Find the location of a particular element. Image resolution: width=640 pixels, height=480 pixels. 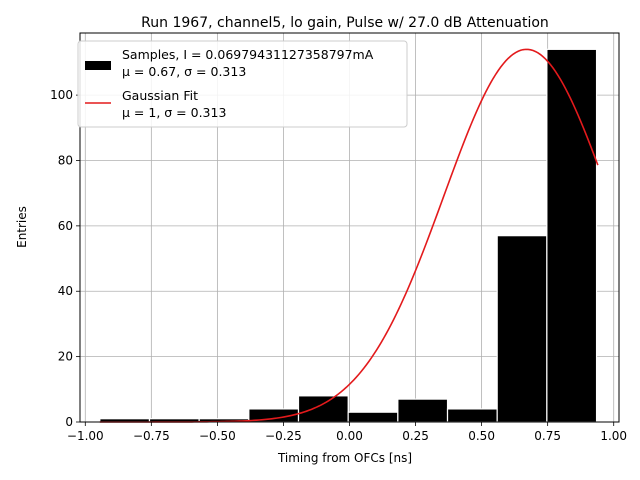

legend-fit-label: Gaussian Fit is located at coordinates (160, 95).